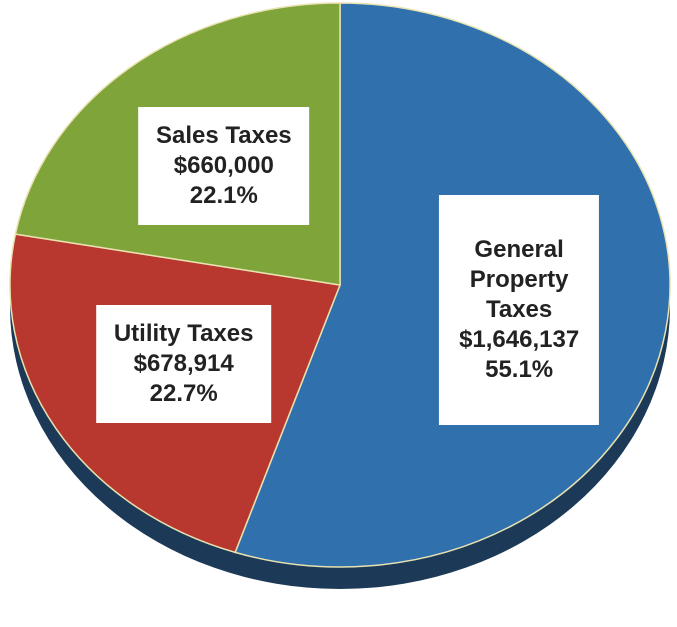 This screenshot has height=627, width=677. I want to click on slice-label: General Property Taxes $1,646,137 55.1%, so click(519, 309).